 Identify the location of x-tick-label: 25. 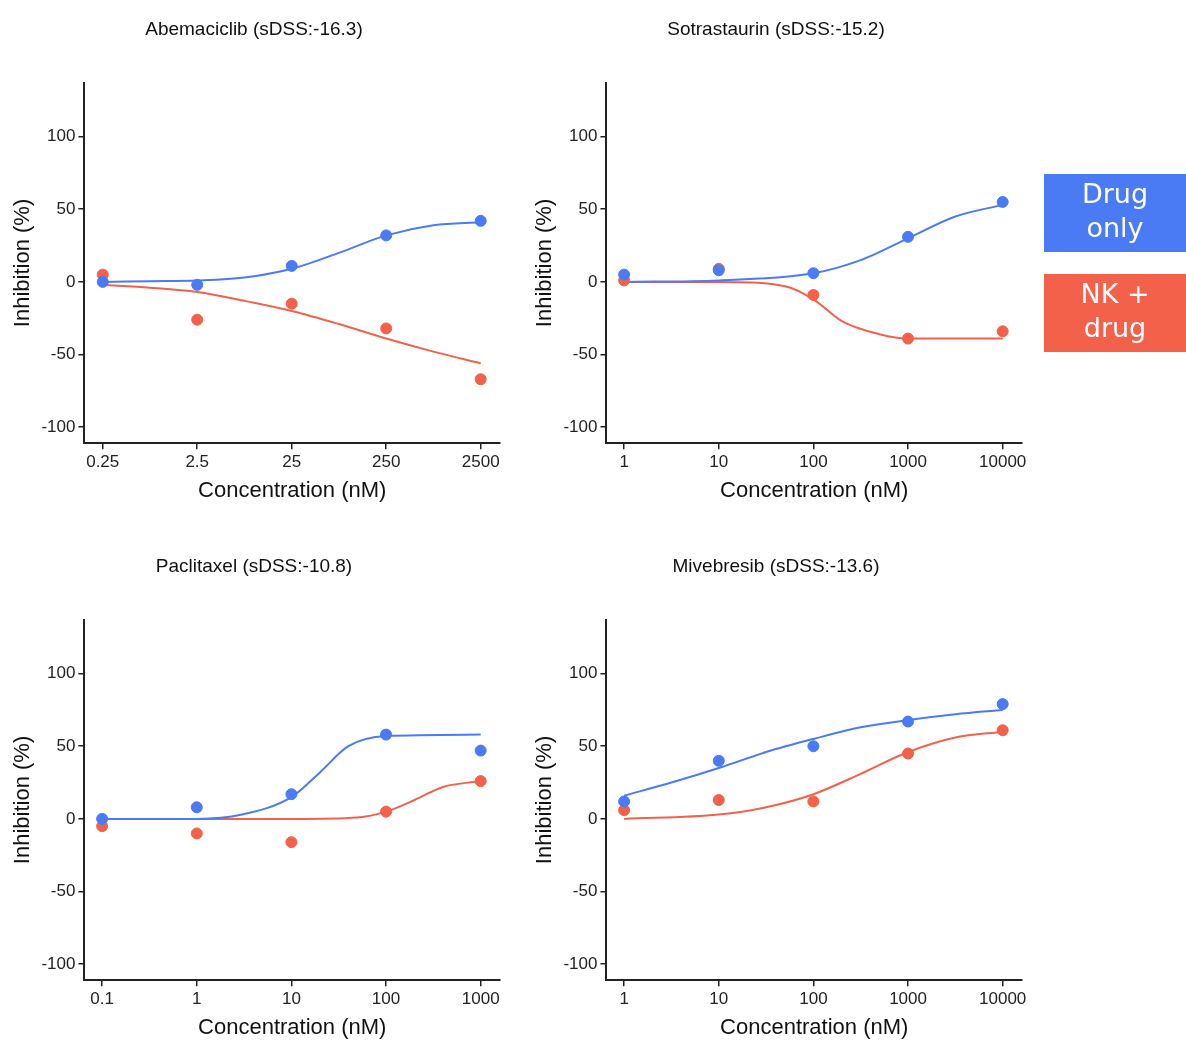
(292, 462).